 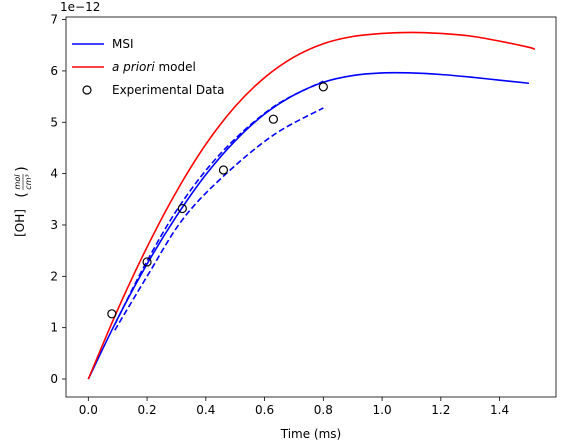 I want to click on x-tick-label: 0.6, so click(x=264, y=410).